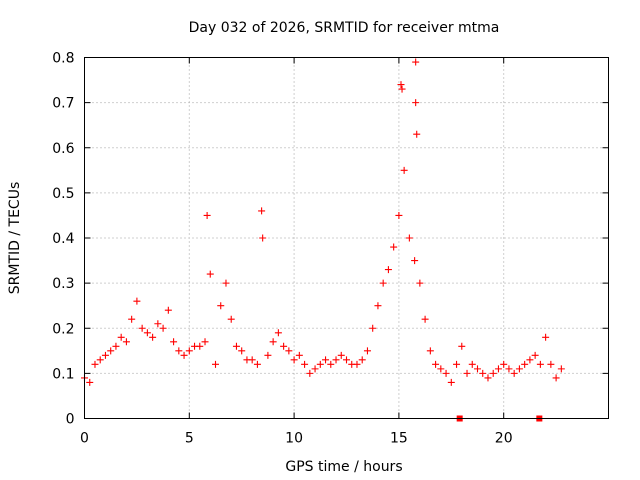  What do you see at coordinates (399, 439) in the screenshot?
I see `x-tick-label: 15` at bounding box center [399, 439].